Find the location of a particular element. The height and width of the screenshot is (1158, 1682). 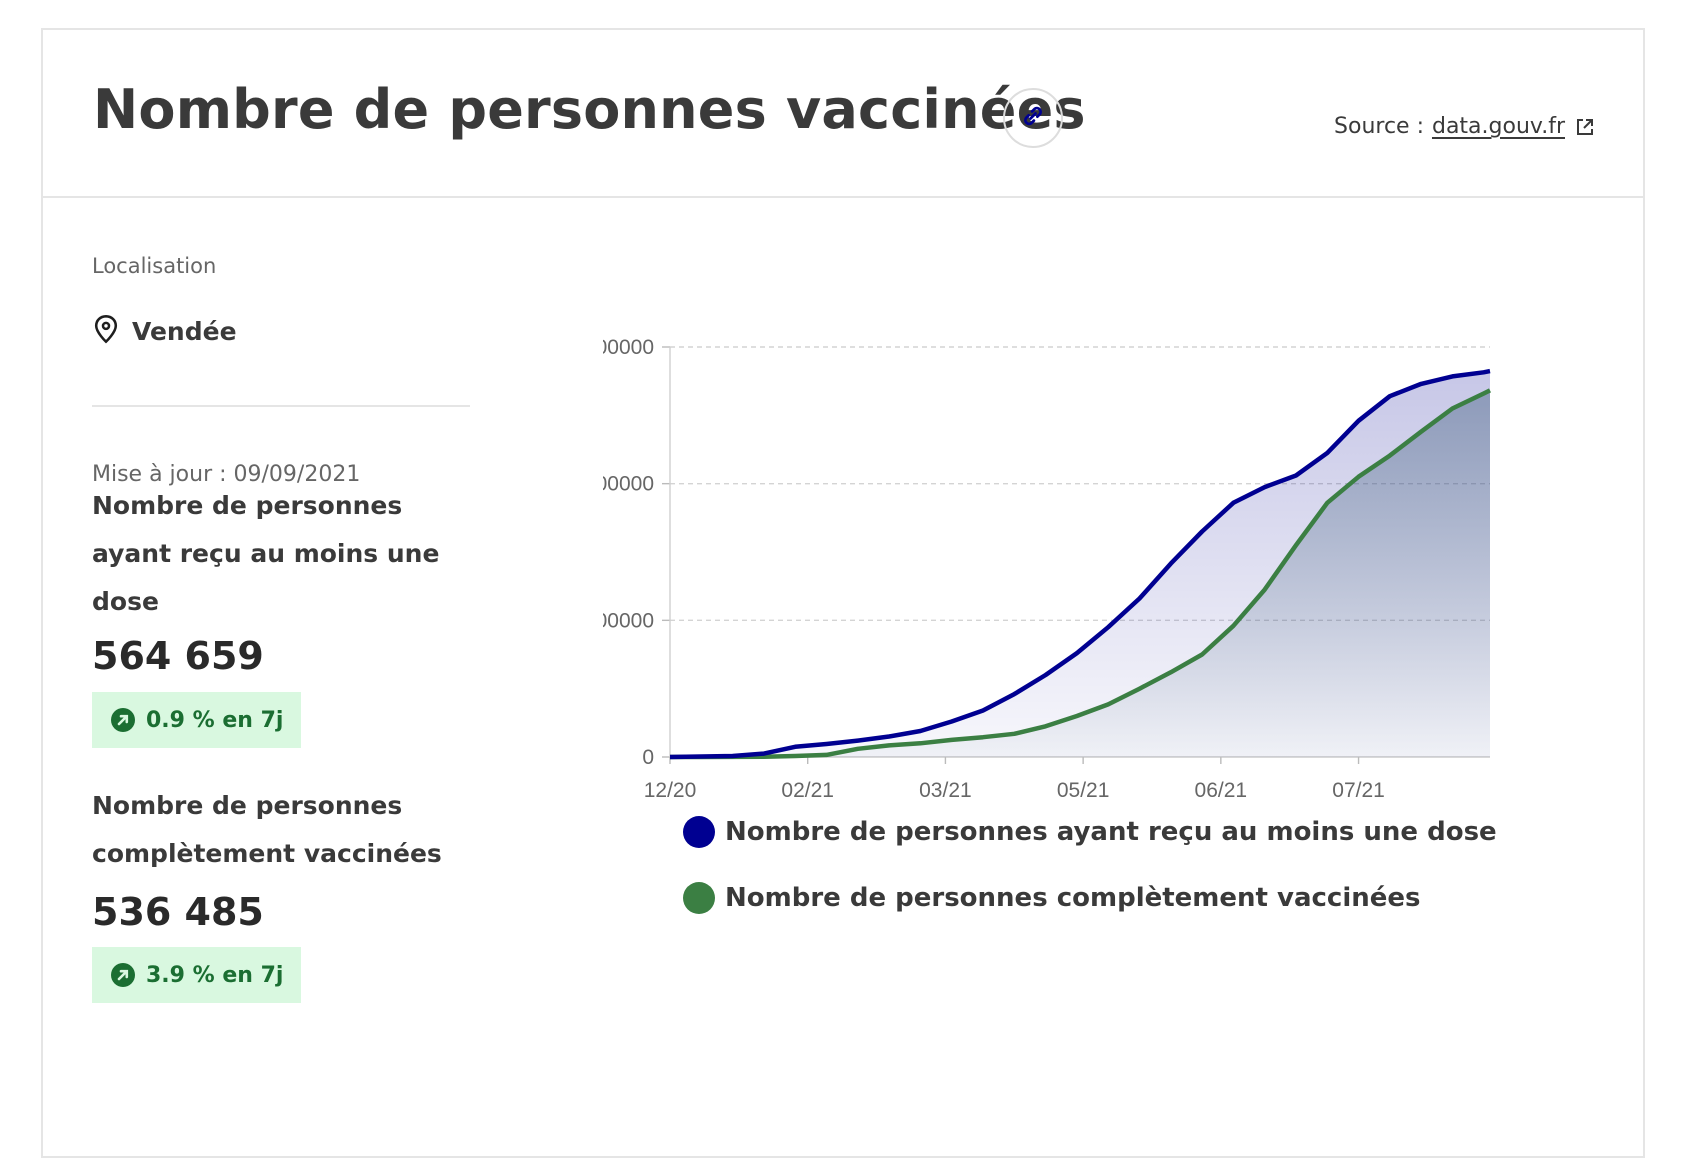

stat-value-first-dose: 564 659 is located at coordinates (178, 656).